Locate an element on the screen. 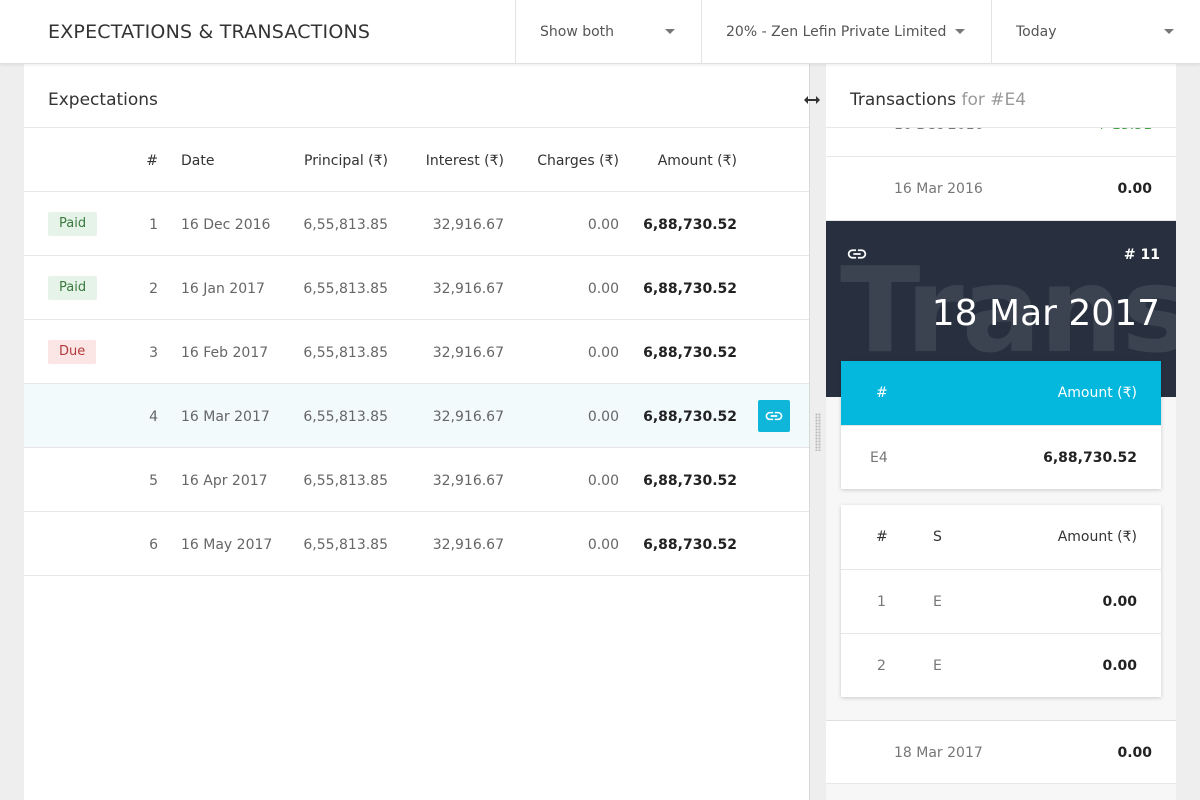 This screenshot has height=800, width=1200. divider is located at coordinates (416, 127).